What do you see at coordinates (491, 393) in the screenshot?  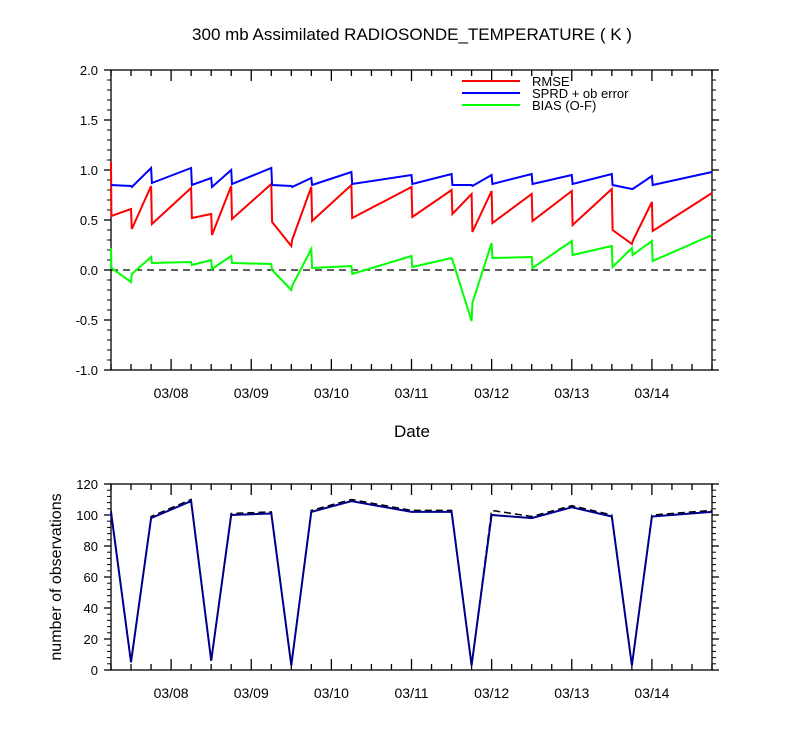 I see `top-x-tick-label: 03/12` at bounding box center [491, 393].